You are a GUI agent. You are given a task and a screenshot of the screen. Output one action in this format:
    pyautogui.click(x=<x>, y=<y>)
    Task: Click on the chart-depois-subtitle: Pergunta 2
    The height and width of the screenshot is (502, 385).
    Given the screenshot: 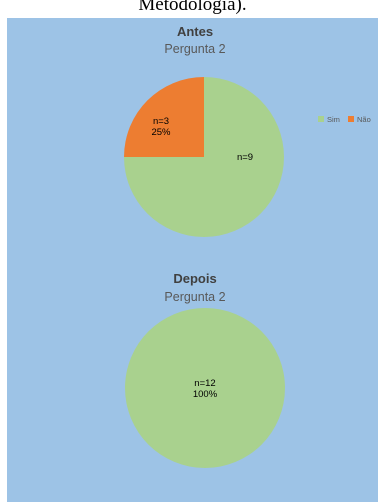 What is the action you would take?
    pyautogui.click(x=194, y=297)
    